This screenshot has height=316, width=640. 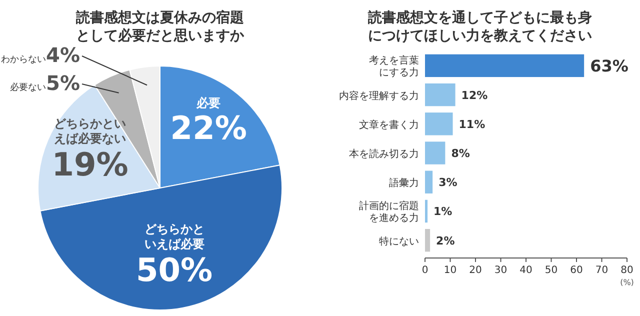 I want to click on y-tick-label: 考えを言葉にする力, so click(x=394, y=66).